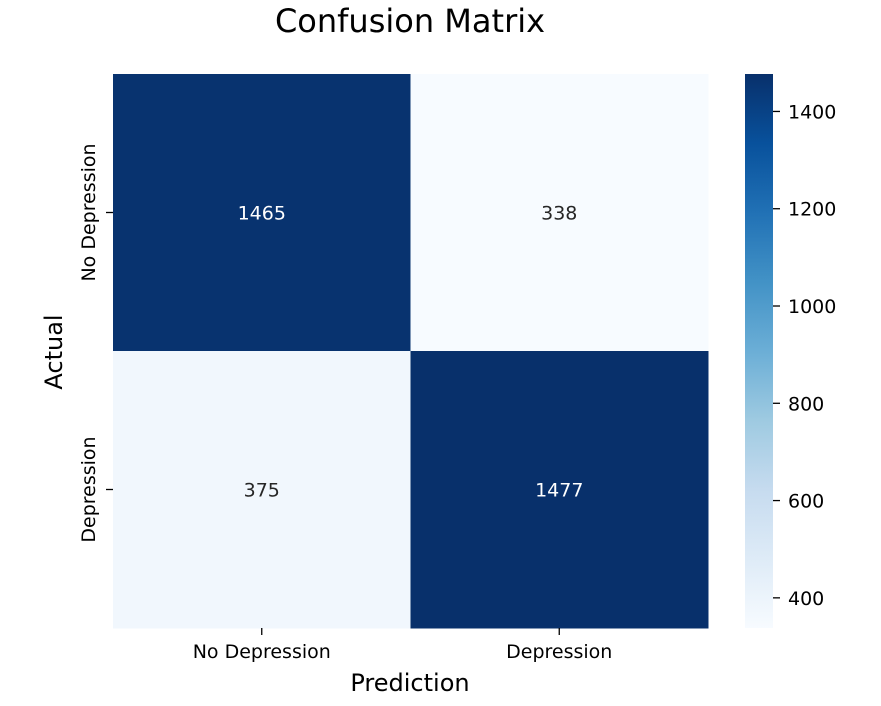 This screenshot has height=706, width=881. I want to click on colorbar-tick-label: 1200, so click(812, 210).